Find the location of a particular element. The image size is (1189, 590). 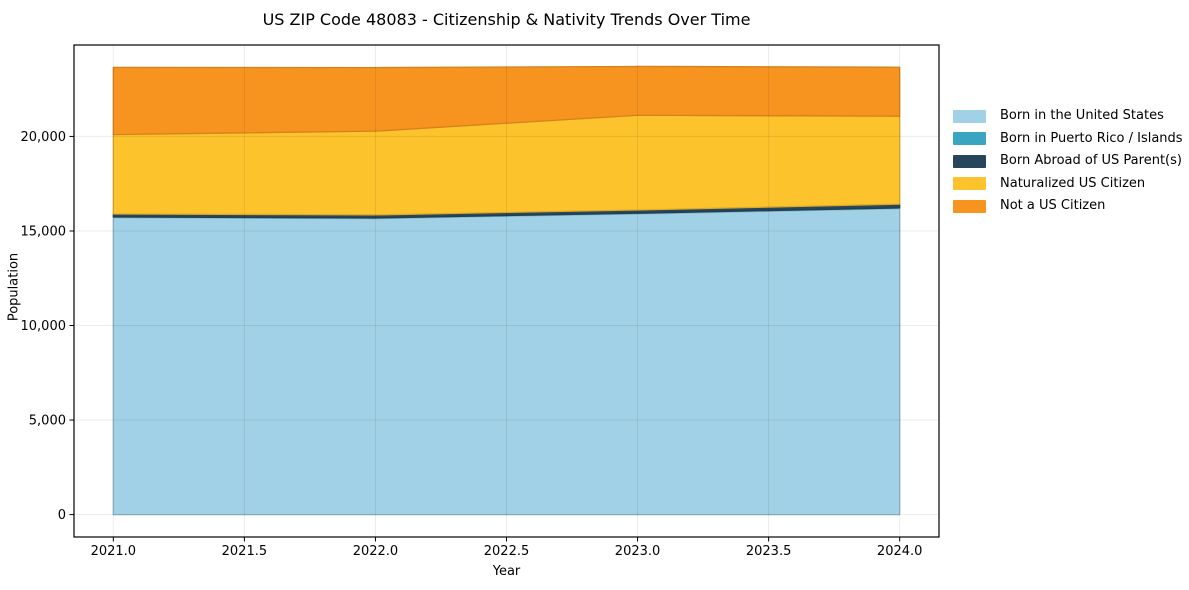

area-not-a-us-citizen is located at coordinates (506, 100).